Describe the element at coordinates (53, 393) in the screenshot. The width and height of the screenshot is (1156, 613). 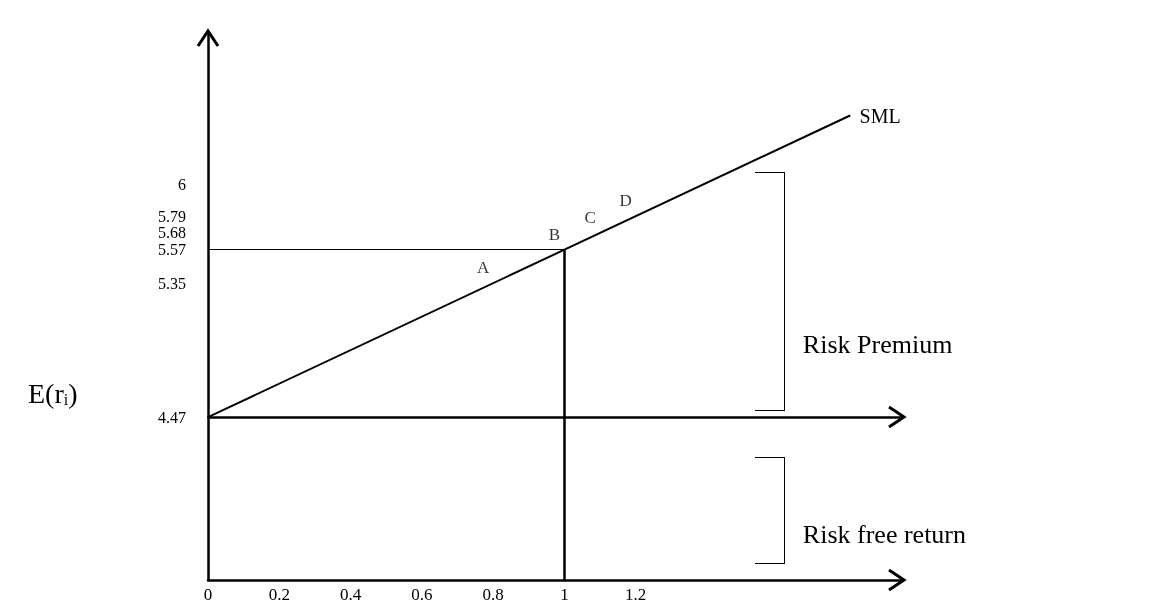
I see `y-axis-title: E(ri)` at that location.